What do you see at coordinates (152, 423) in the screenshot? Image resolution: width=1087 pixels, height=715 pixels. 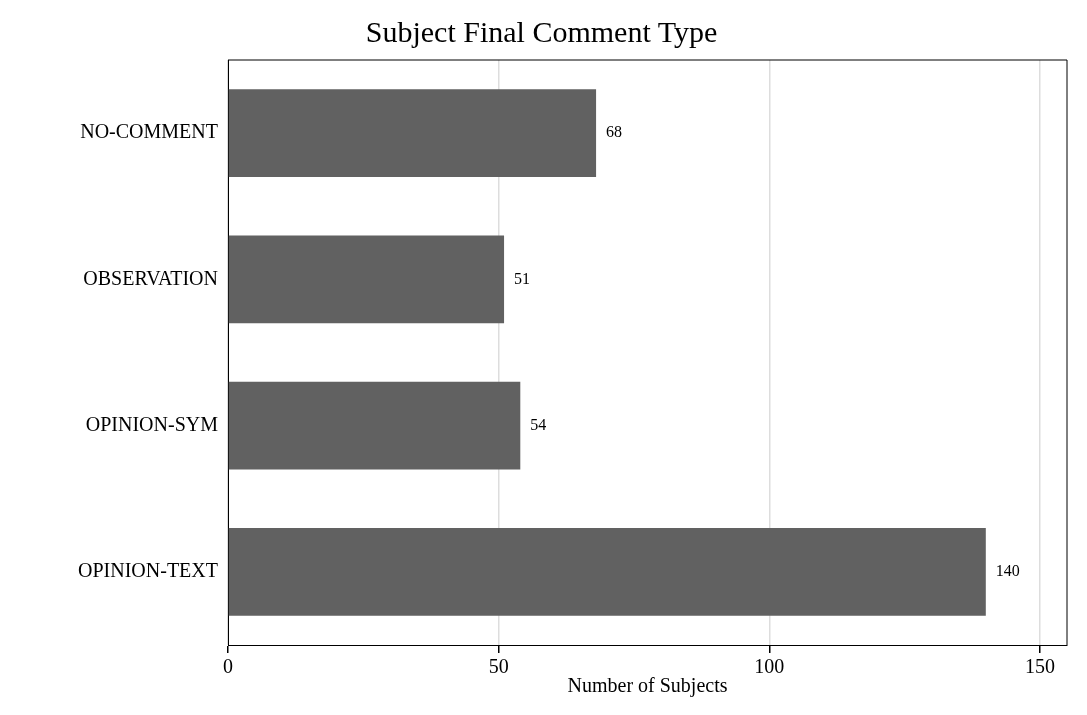 I see `y-tick-label: OPINION-SYM` at bounding box center [152, 423].